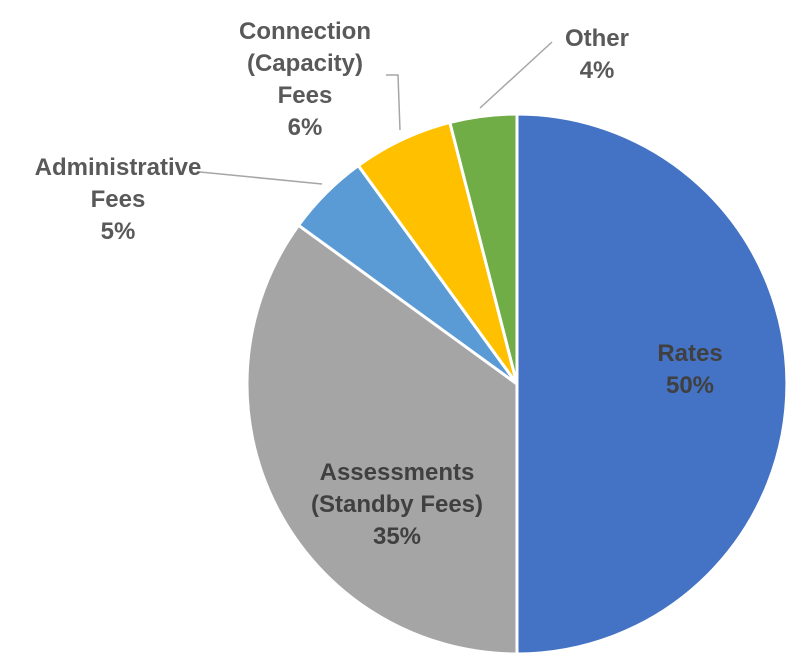 The height and width of the screenshot is (656, 788). Describe the element at coordinates (397, 536) in the screenshot. I see `value-label: 35%` at that location.